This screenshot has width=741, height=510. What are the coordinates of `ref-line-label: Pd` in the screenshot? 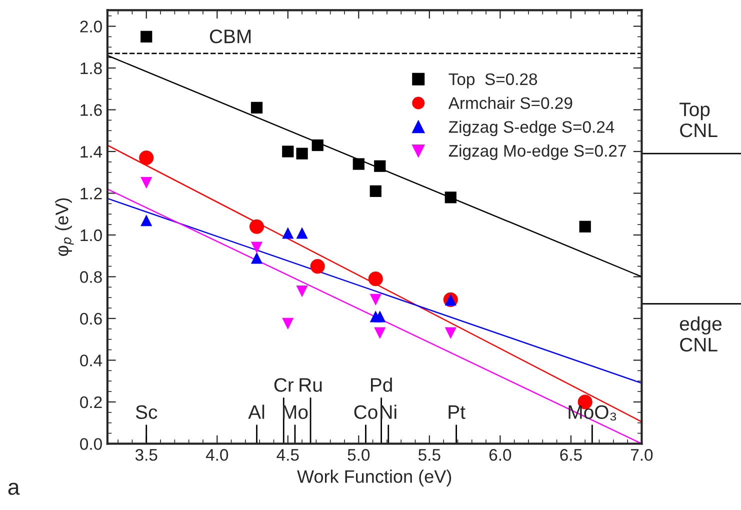 It's located at (381, 385).